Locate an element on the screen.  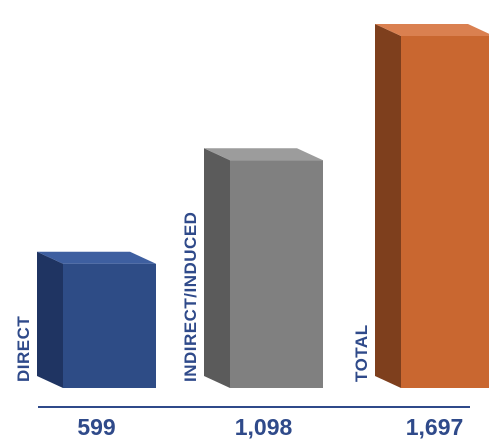
category-label: TOTAL is located at coordinates (361, 353).